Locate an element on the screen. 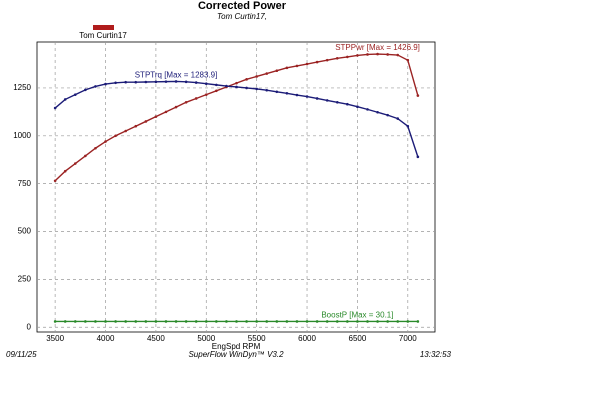 Image resolution: width=600 pixels, height=413 pixels. chart-subtitle: Tom Curtin17, is located at coordinates (242, 16).